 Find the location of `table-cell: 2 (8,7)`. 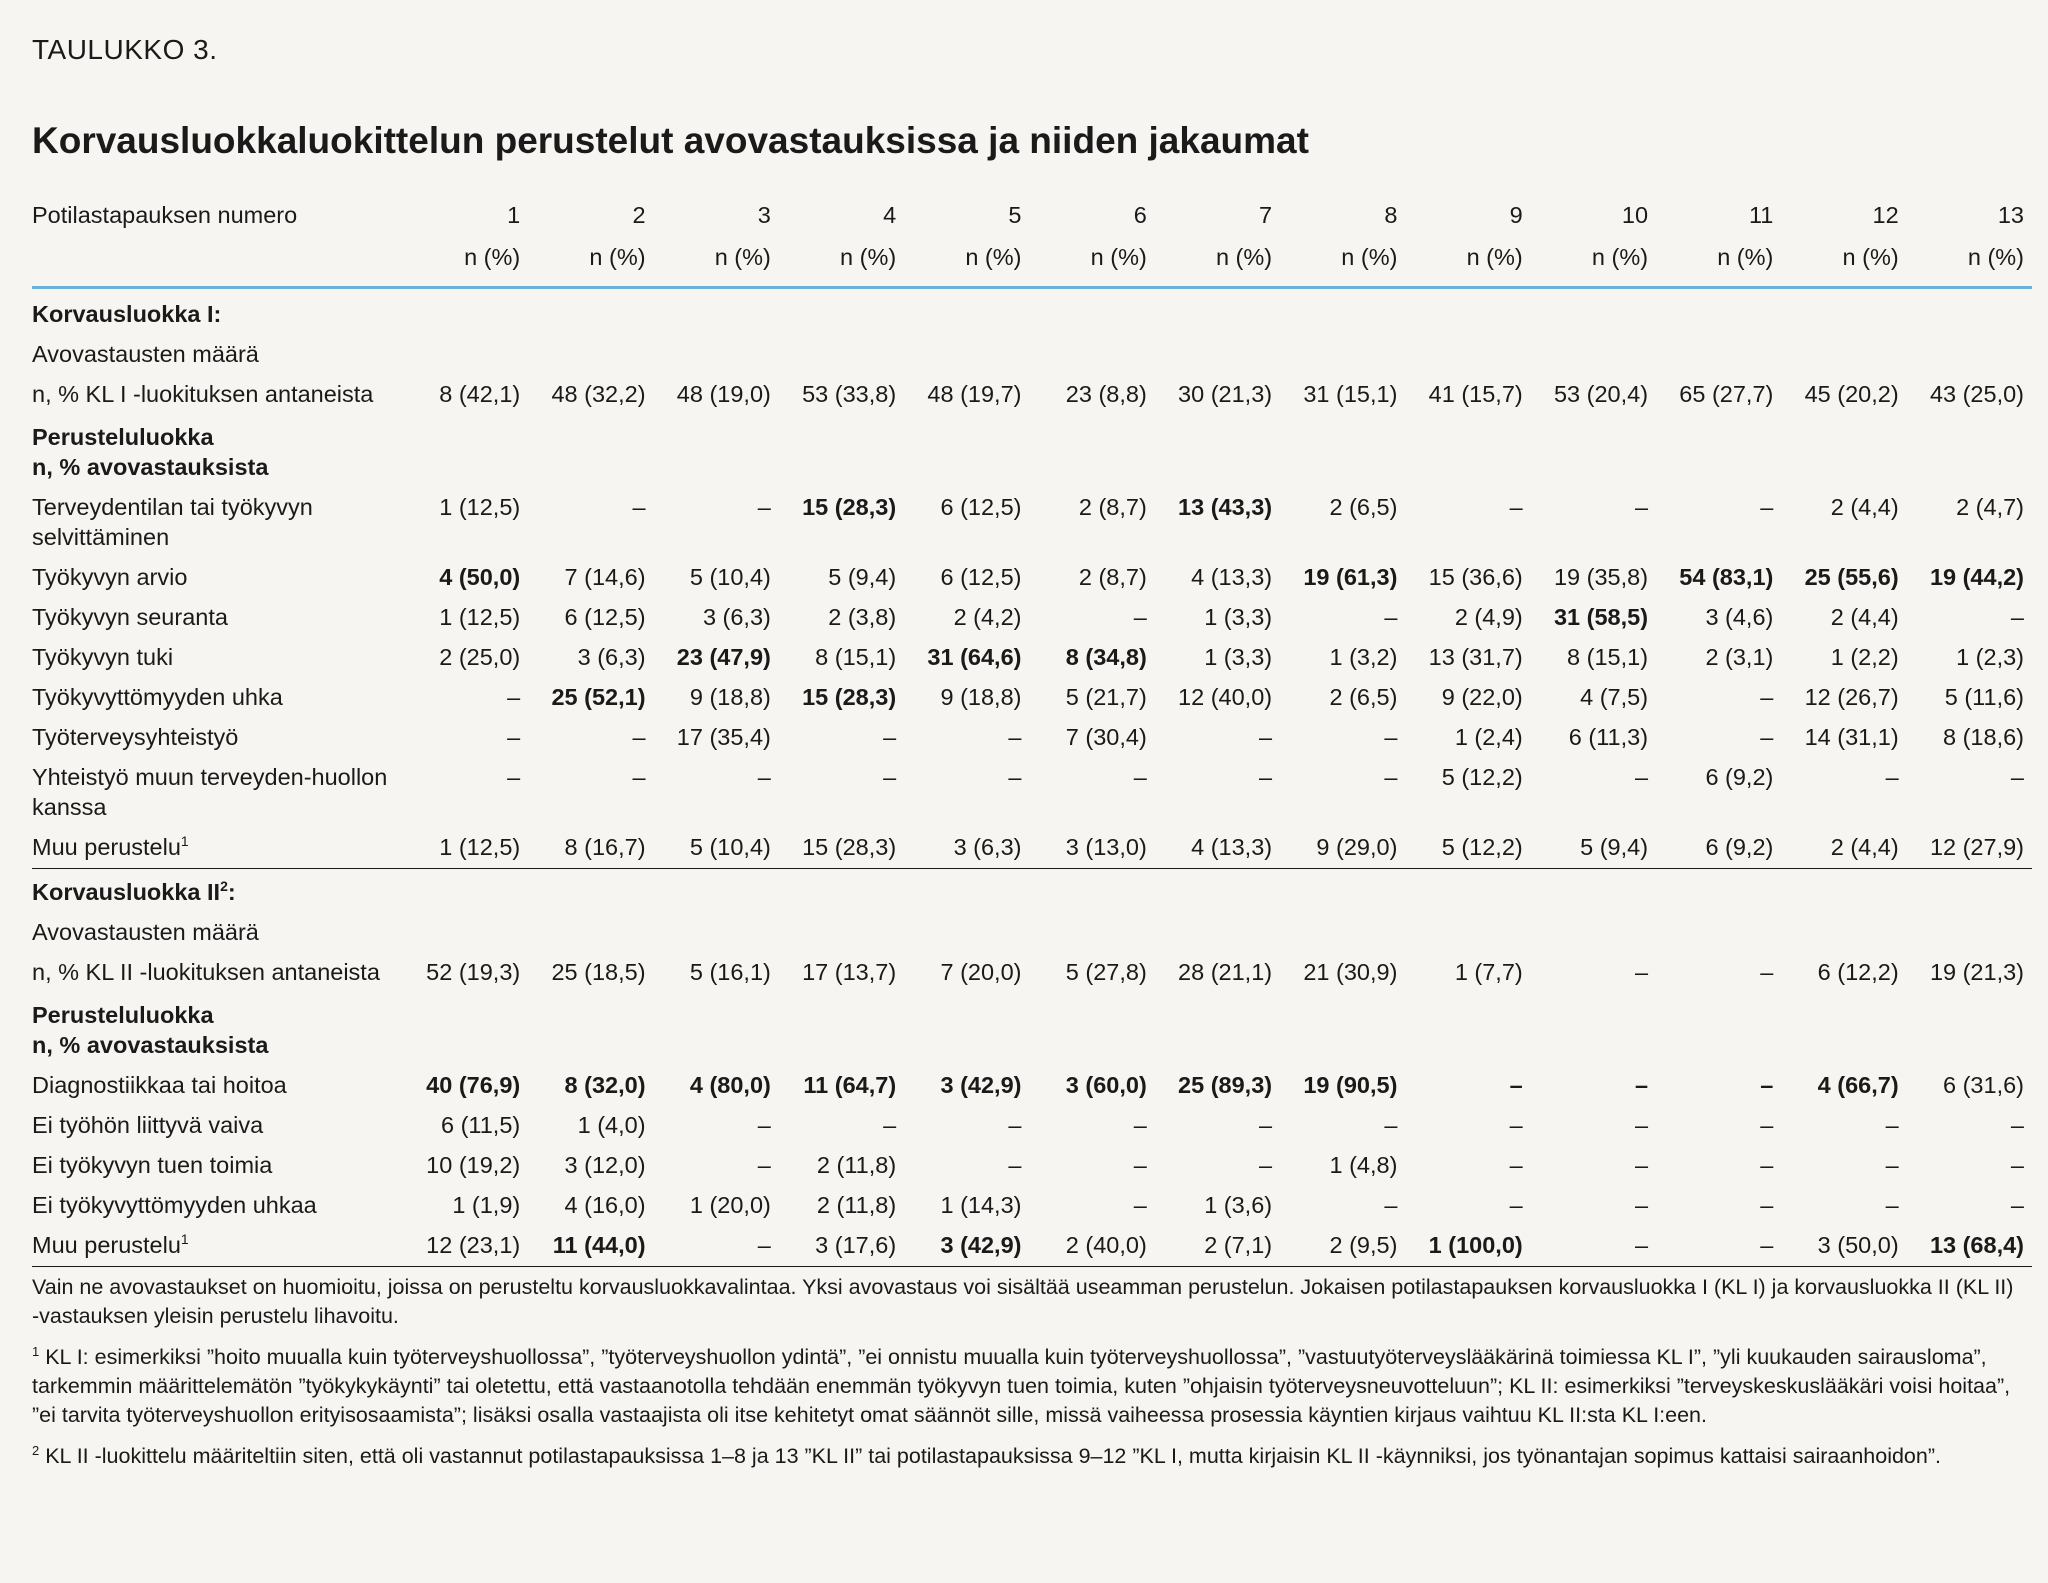

table-cell: 2 (8,7) is located at coordinates (1112, 507).